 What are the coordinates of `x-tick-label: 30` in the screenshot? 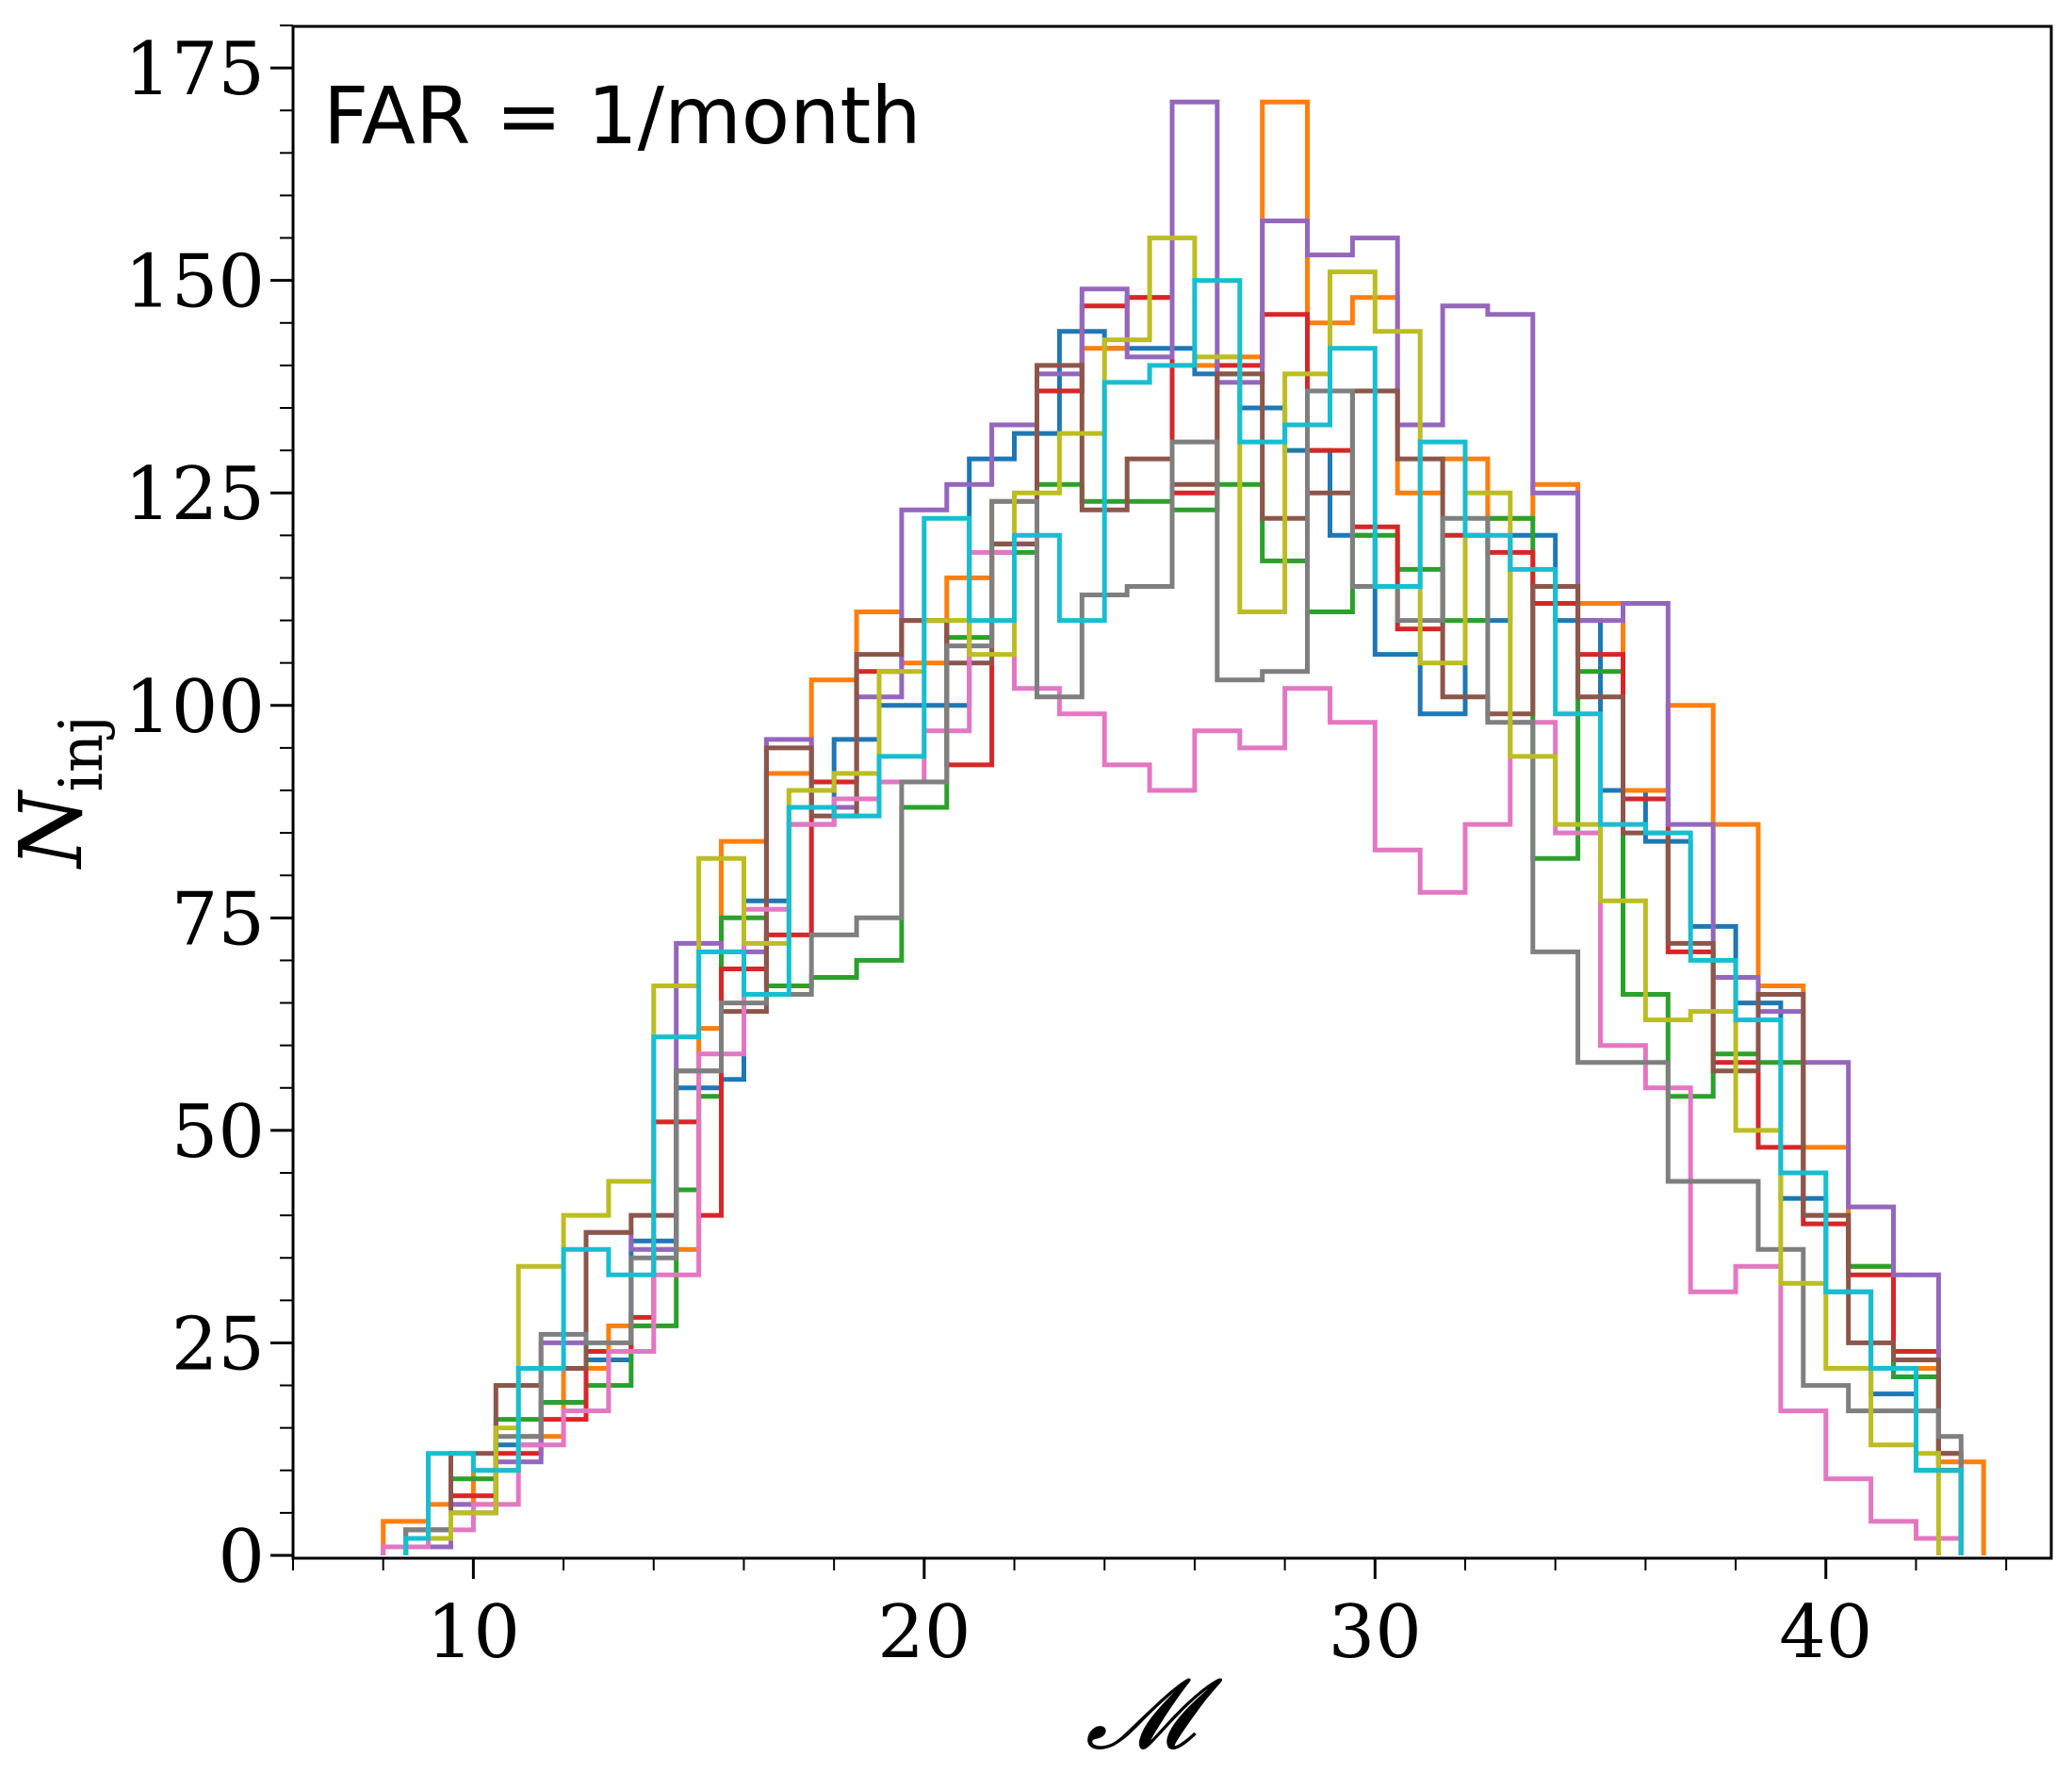 It's located at (1375, 1632).